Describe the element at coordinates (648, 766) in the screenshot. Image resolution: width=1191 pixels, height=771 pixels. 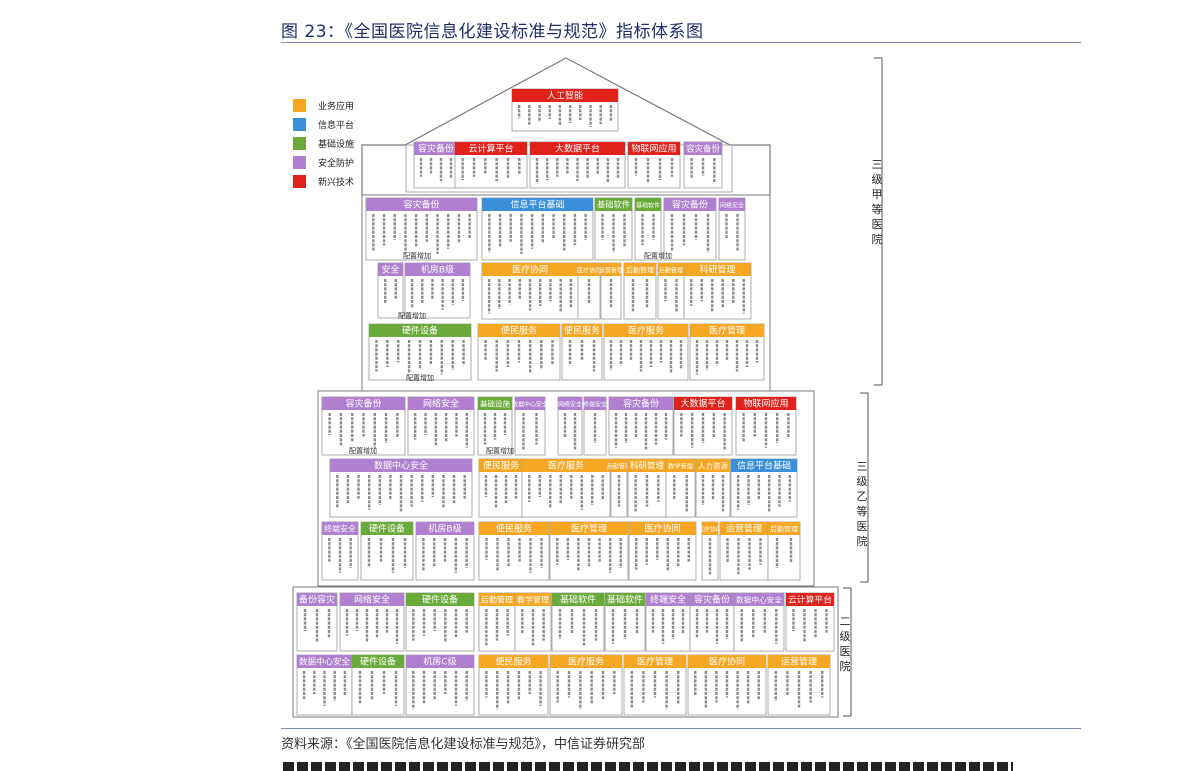
I see `cut-off-text` at that location.